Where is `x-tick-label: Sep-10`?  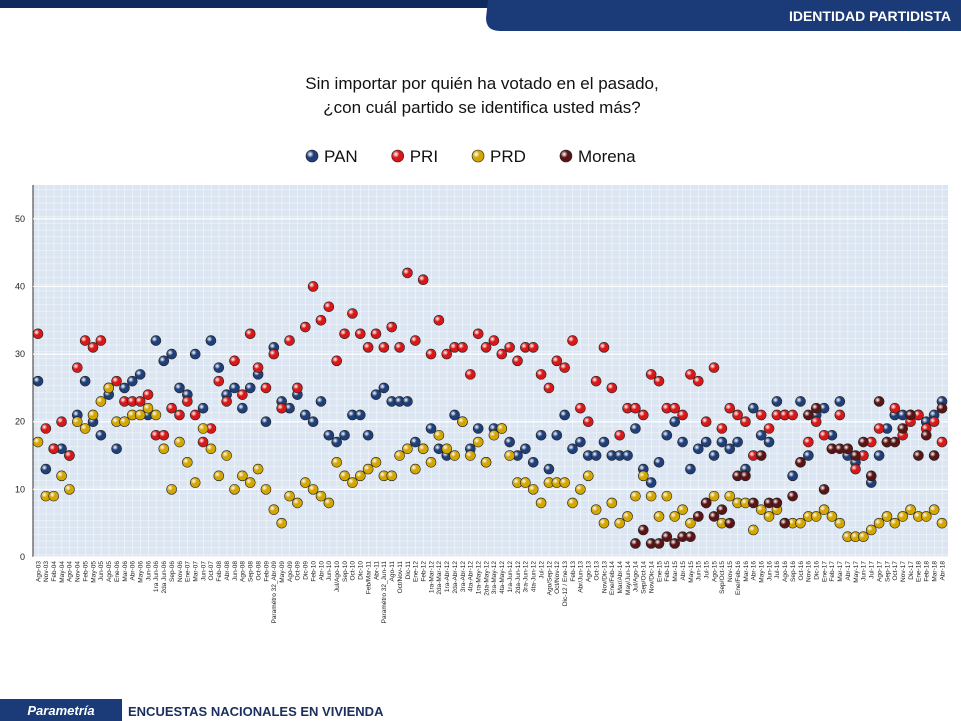
x-tick-label: Sep-10 is located at coordinates (345, 571).